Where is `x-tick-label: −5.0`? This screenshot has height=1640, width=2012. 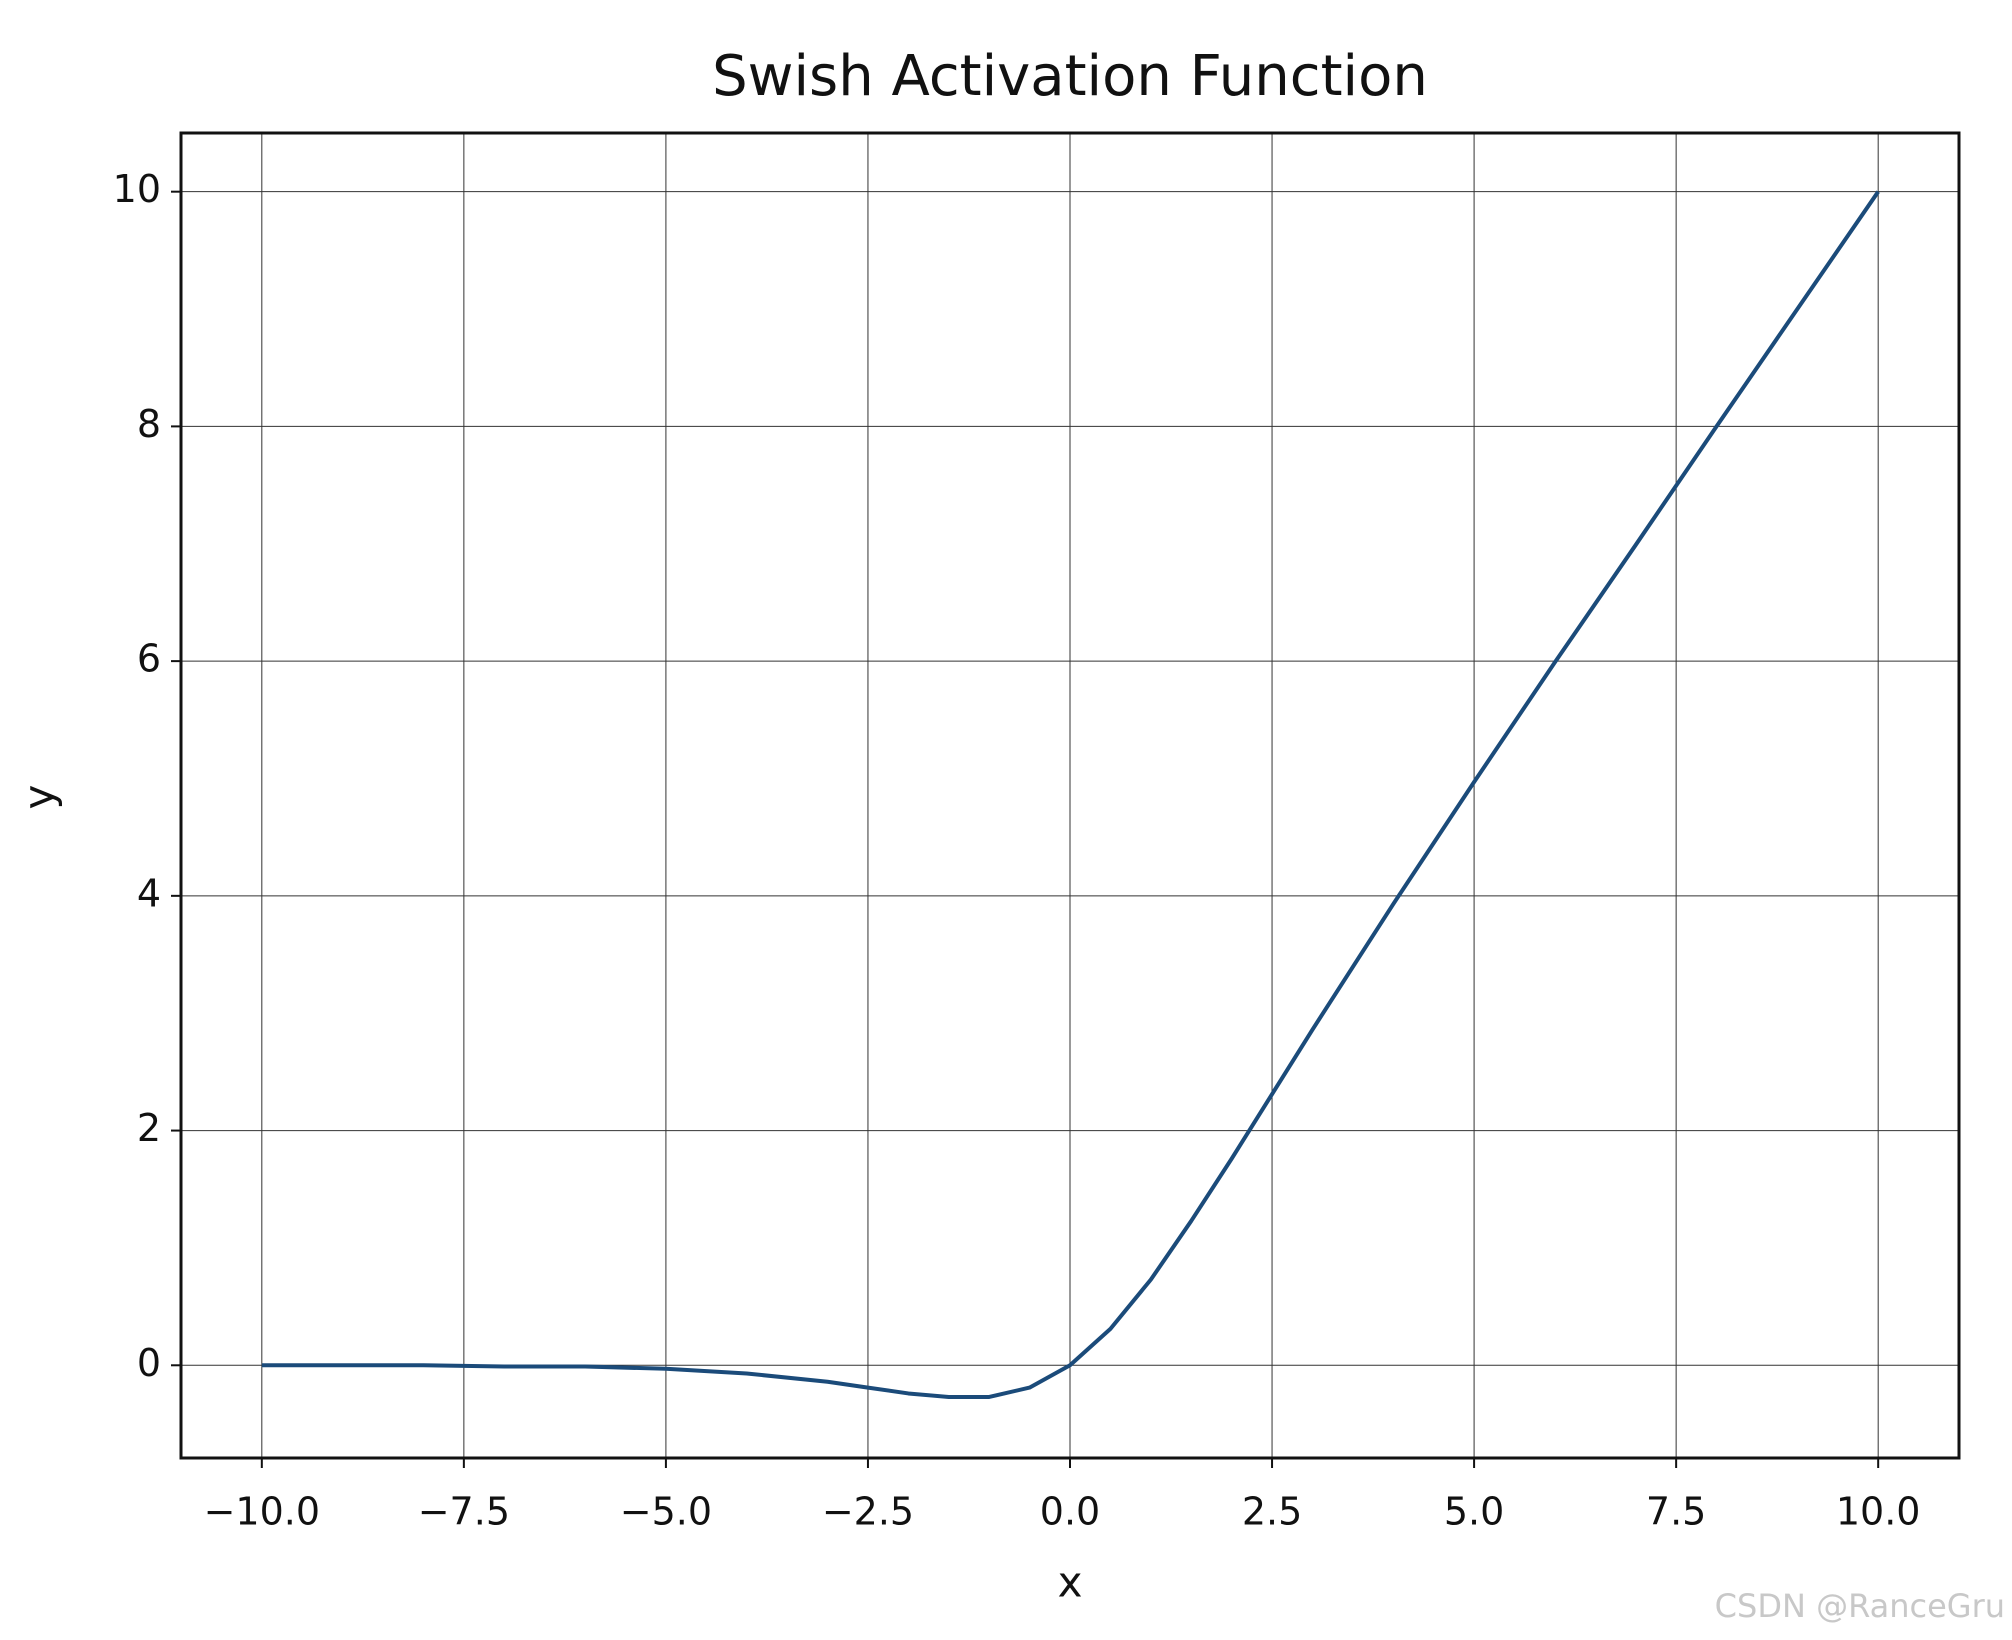 x-tick-label: −5.0 is located at coordinates (666, 1512).